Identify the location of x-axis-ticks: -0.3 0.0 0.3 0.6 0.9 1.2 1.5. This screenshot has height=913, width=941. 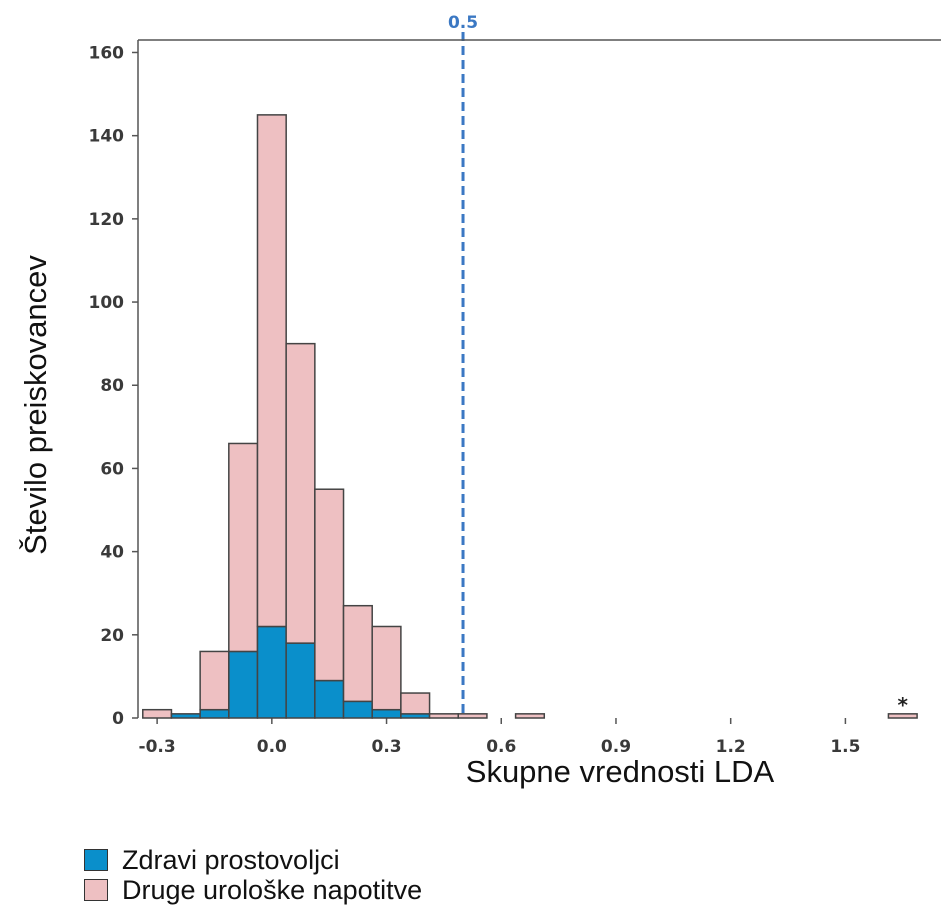
(499, 737).